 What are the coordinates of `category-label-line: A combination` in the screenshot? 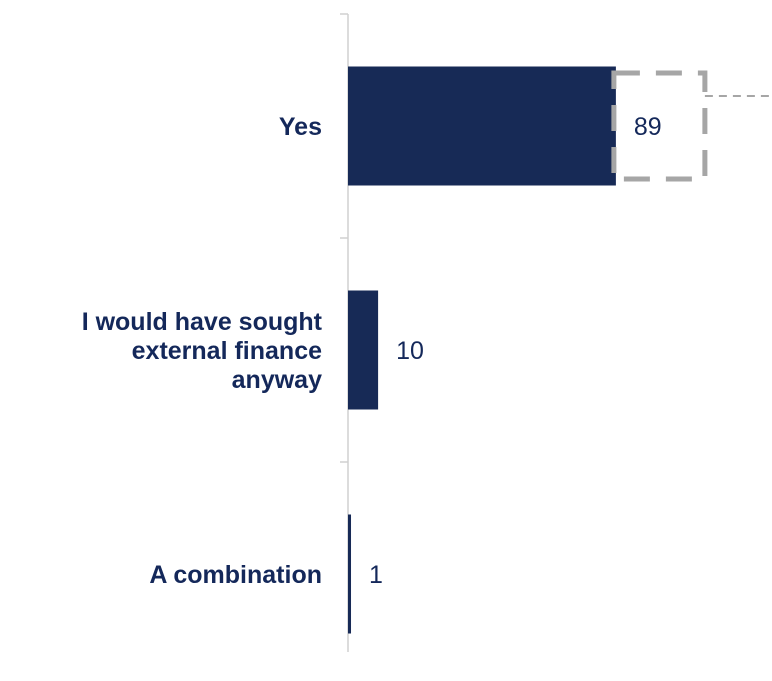 It's located at (235, 575).